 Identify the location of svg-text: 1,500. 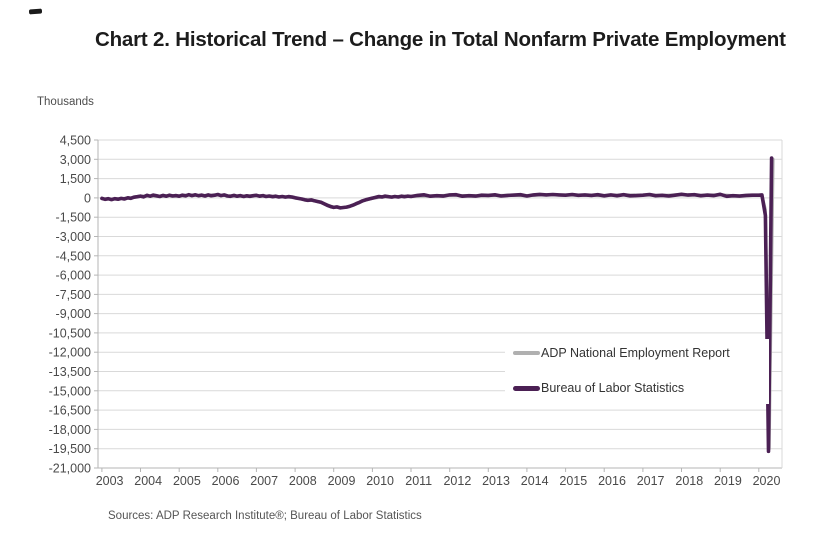
(75, 179).